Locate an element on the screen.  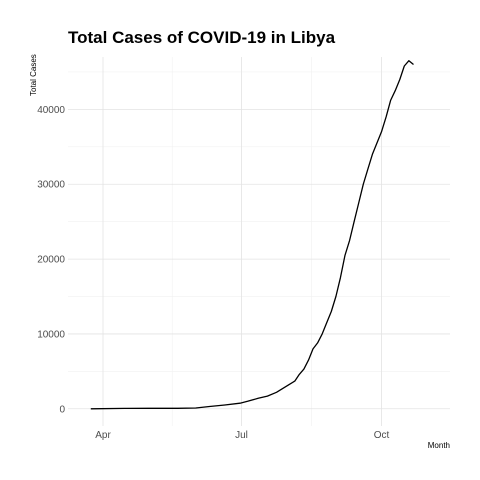
x-tick-label: Jul is located at coordinates (241, 435).